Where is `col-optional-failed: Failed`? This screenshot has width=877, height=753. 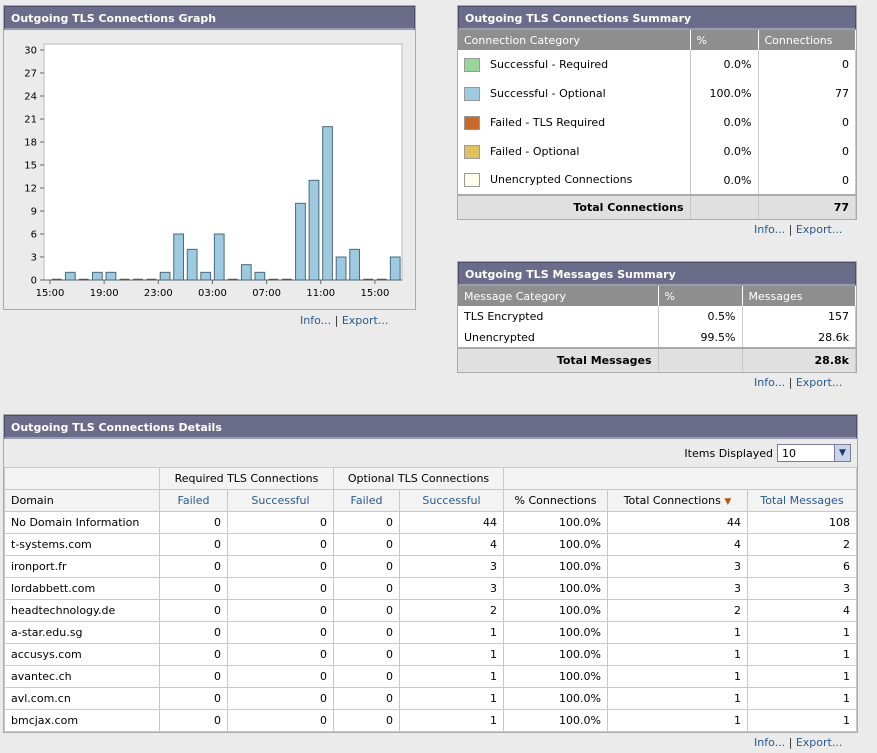 col-optional-failed: Failed is located at coordinates (366, 500).